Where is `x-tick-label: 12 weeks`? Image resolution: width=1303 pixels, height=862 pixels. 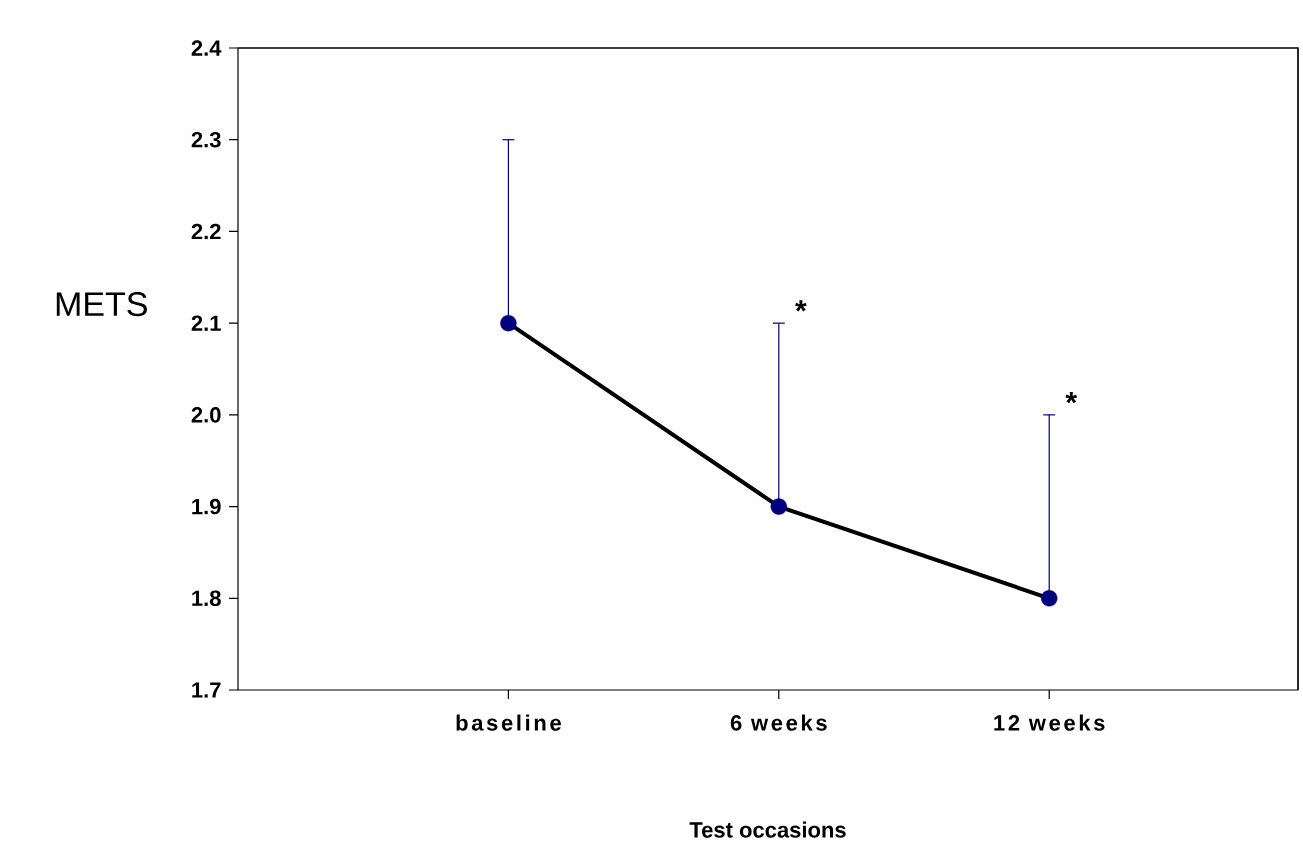 x-tick-label: 12 weeks is located at coordinates (1049, 722).